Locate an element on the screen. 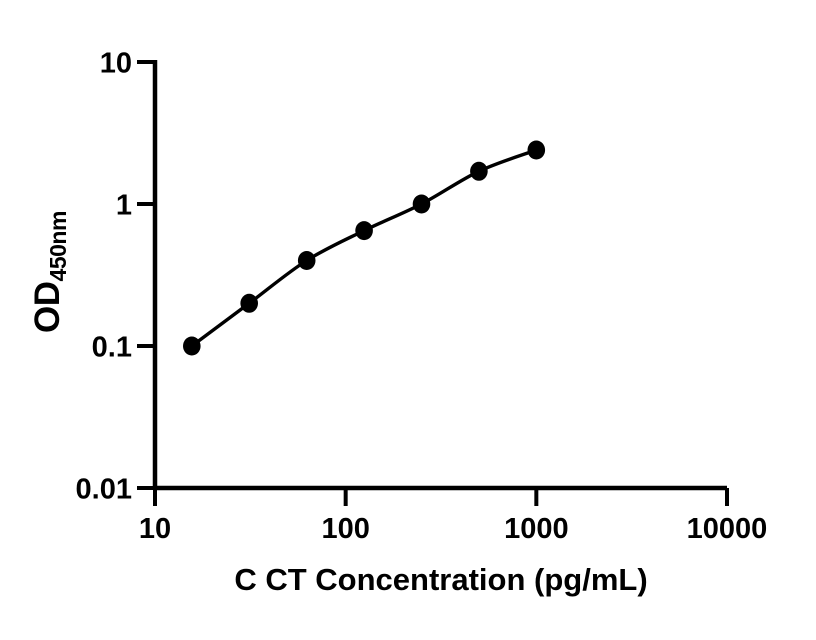 Image resolution: width=816 pixels, height=640 pixels. y-tick-label: 10 is located at coordinates (116, 64).